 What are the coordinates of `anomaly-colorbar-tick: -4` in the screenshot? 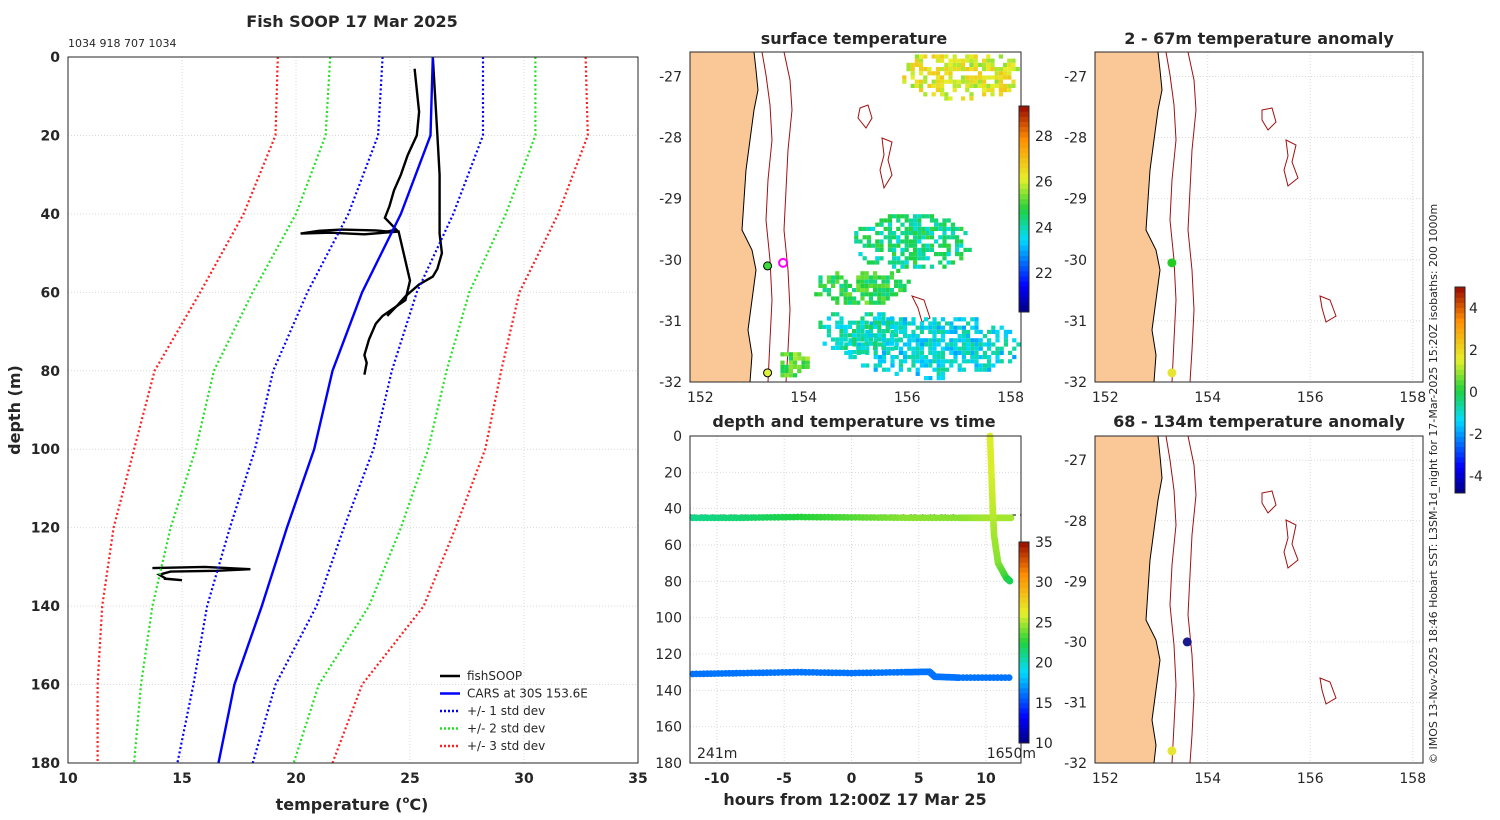 It's located at (1476, 477).